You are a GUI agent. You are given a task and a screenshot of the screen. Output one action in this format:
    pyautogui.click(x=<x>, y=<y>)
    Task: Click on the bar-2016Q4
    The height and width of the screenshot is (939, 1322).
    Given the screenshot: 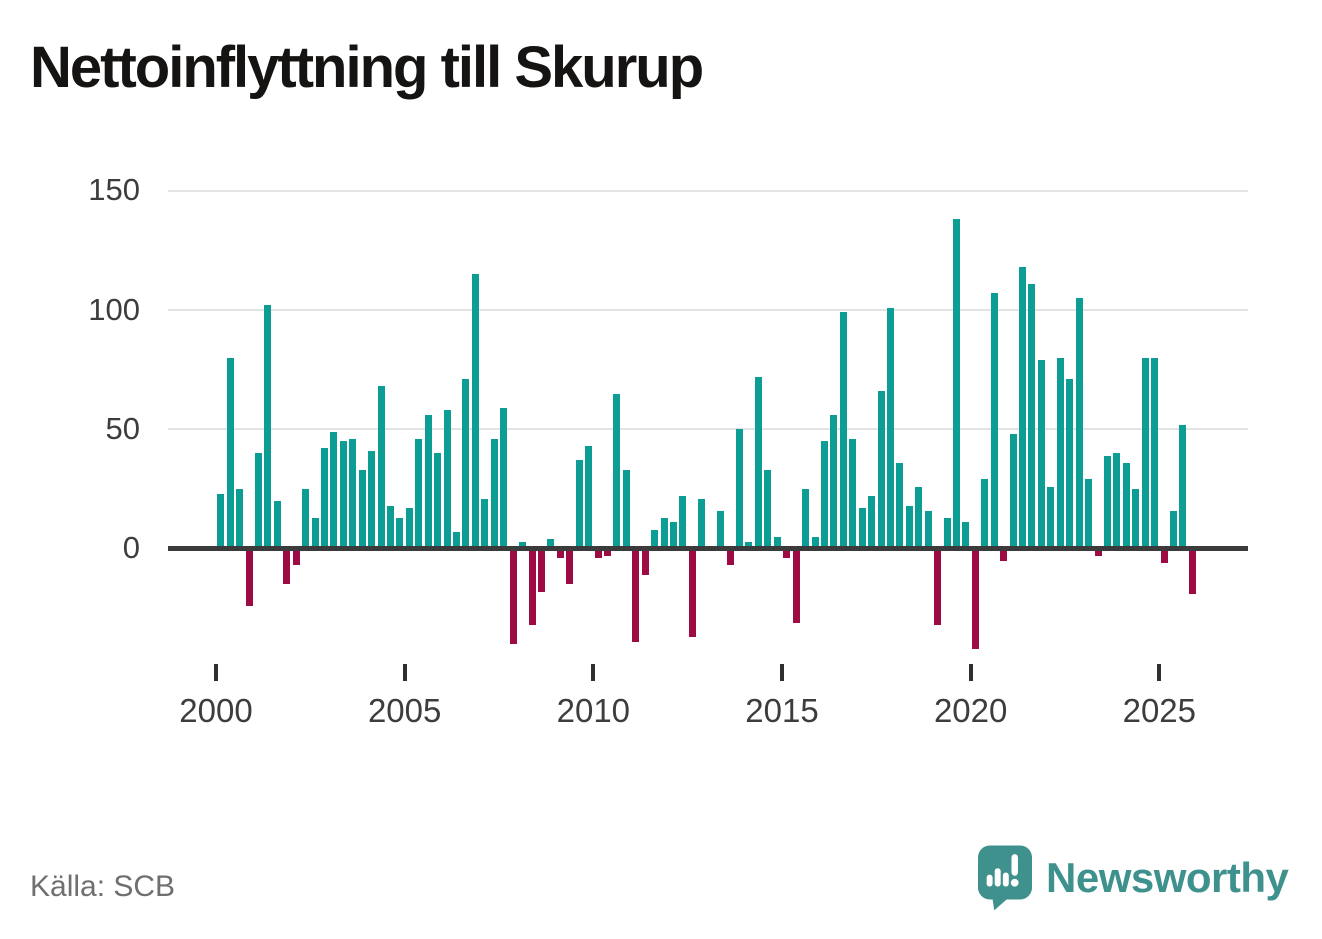 What is the action you would take?
    pyautogui.click(x=853, y=493)
    